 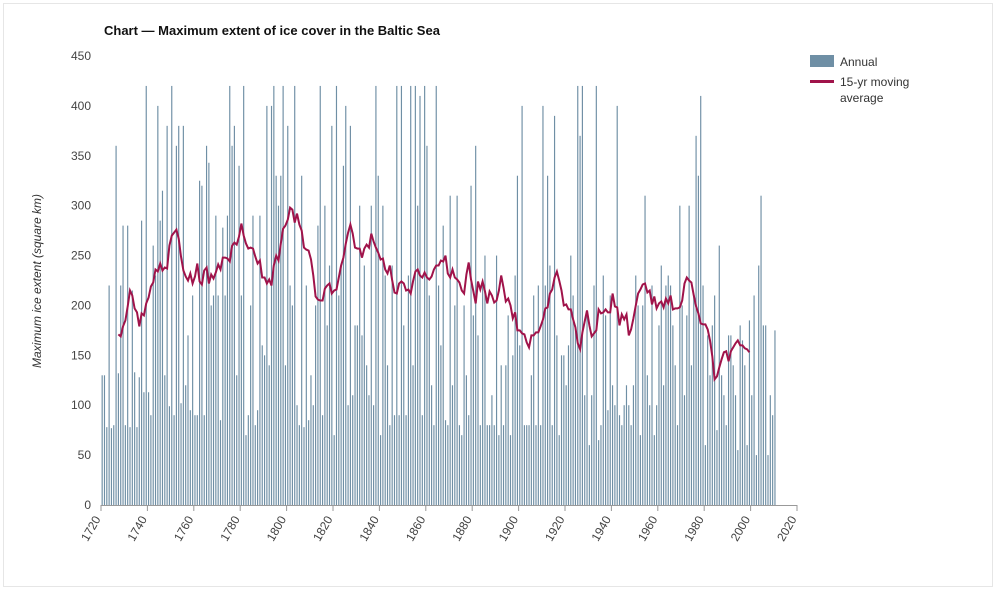 What do you see at coordinates (636, 390) in the screenshot?
I see `bar-1950` at bounding box center [636, 390].